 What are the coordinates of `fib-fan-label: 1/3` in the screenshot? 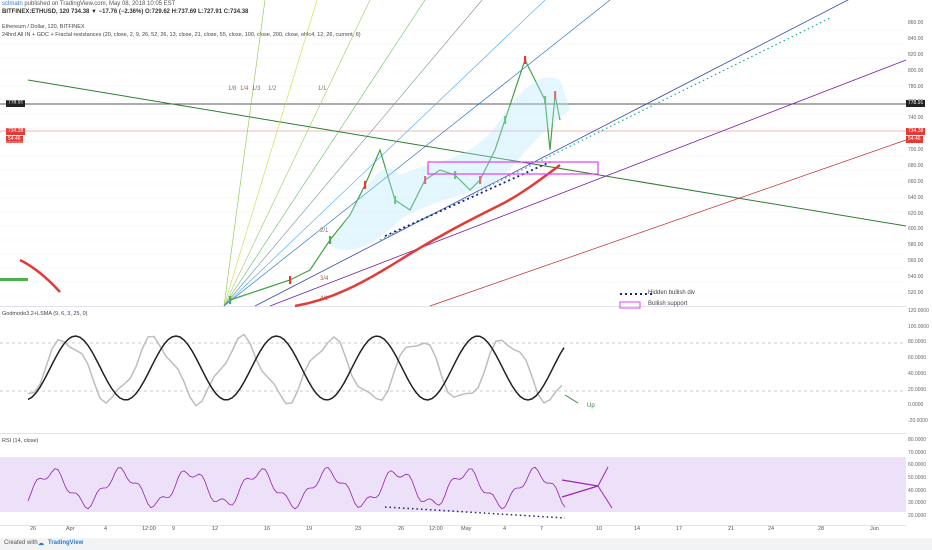 It's located at (256, 89).